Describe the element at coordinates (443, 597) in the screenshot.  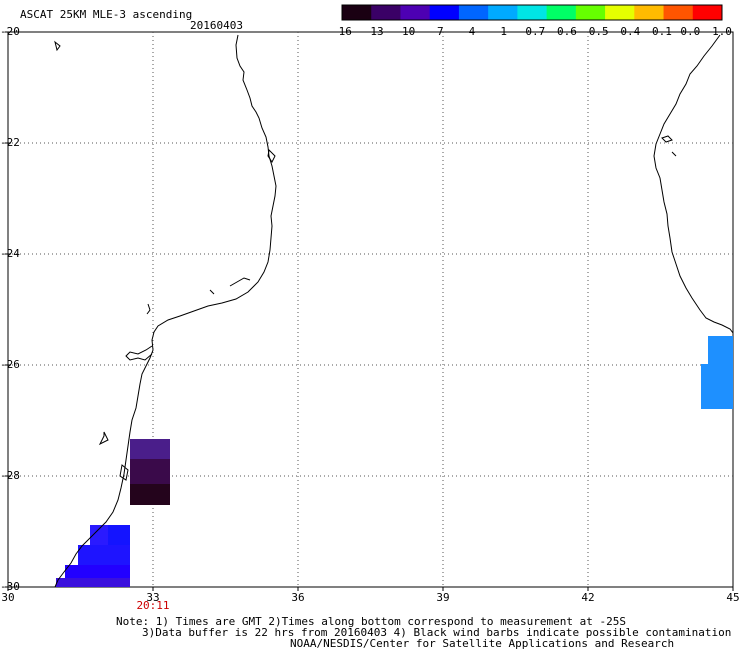
I see `lon-tick-label: 39` at that location.